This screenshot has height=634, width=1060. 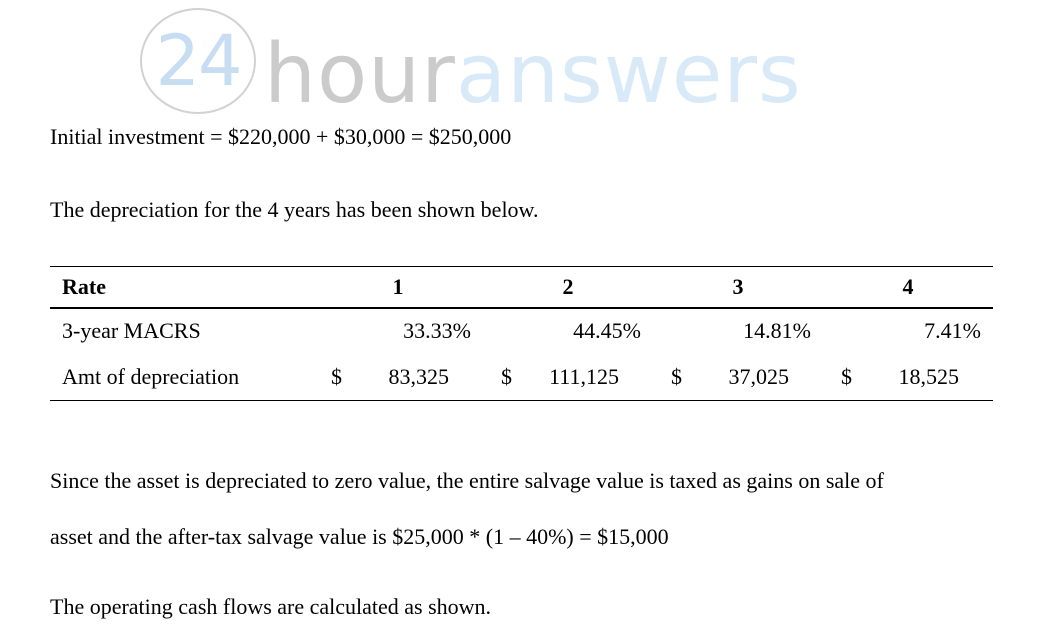 I want to click on table-header-rate: Rate, so click(x=181, y=287).